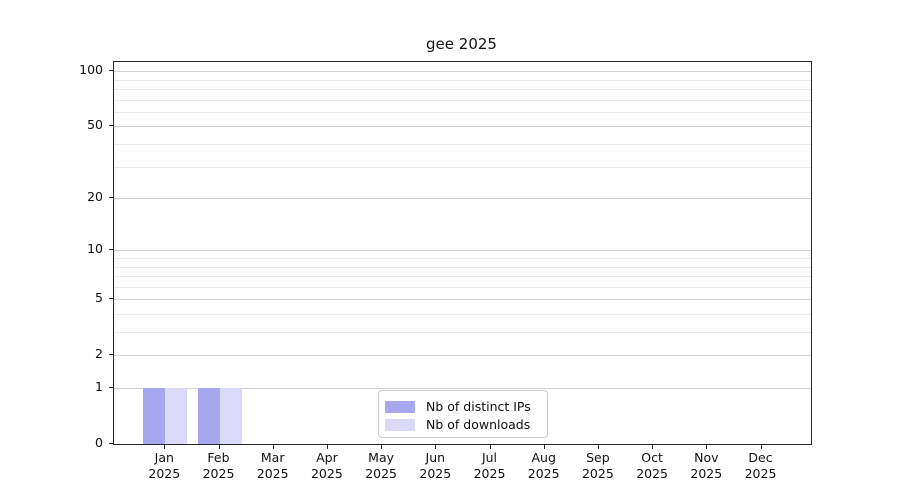 This screenshot has width=900, height=500. I want to click on x-tick-label-month: May, so click(381, 457).